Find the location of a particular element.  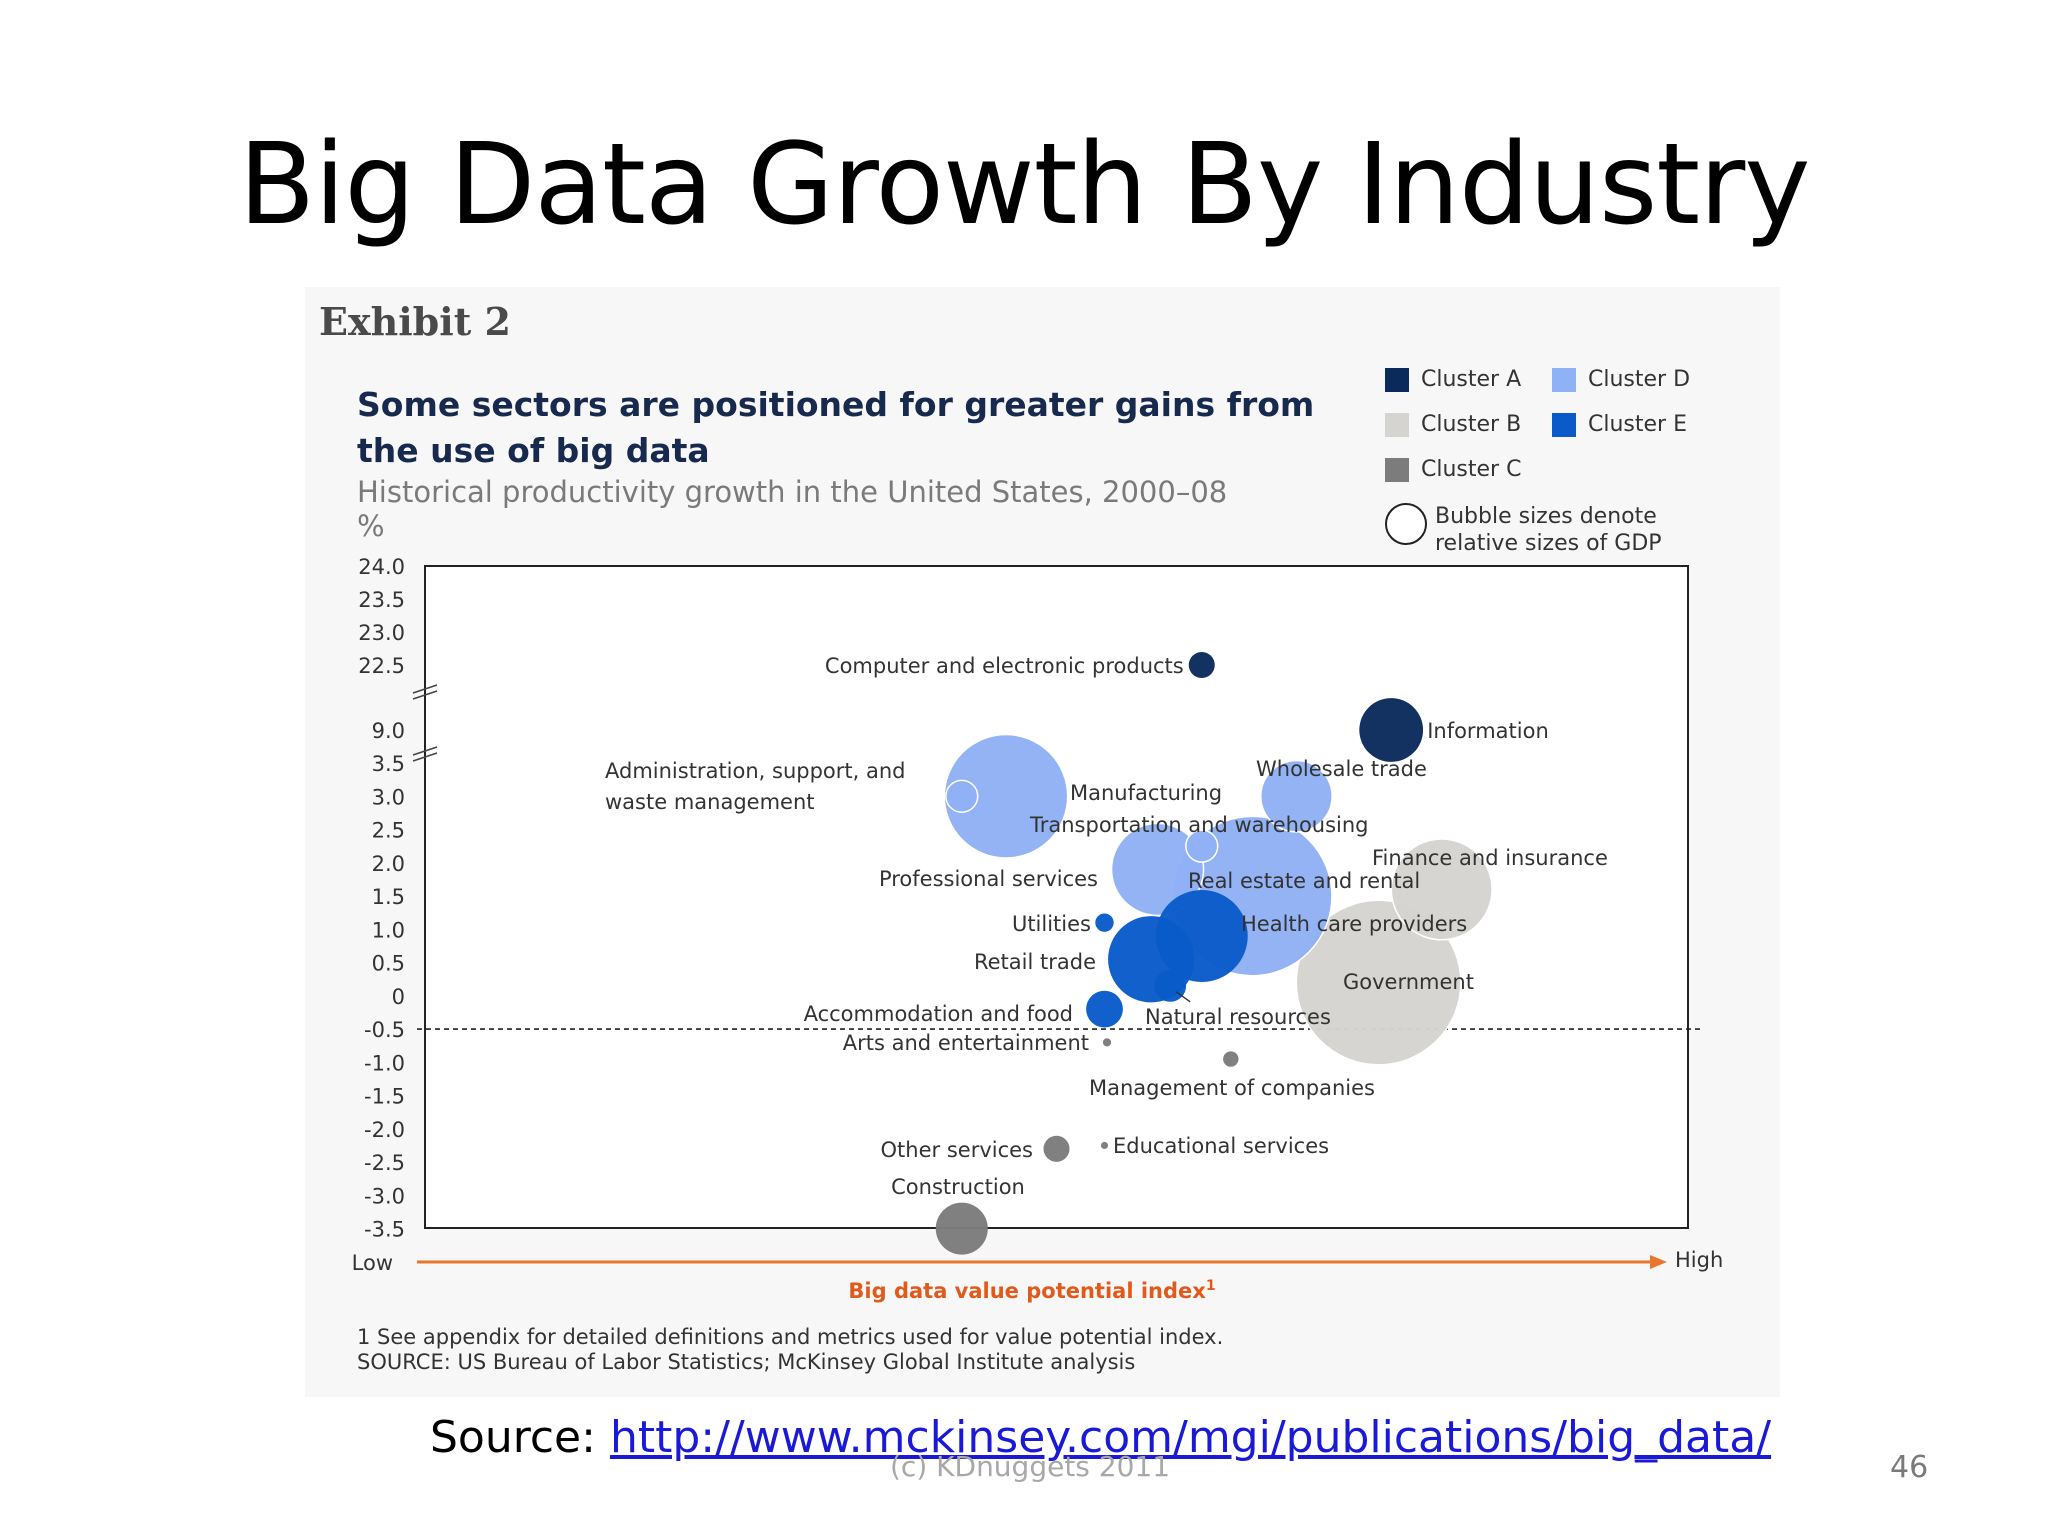

point-label: Other services is located at coordinates (957, 1150).